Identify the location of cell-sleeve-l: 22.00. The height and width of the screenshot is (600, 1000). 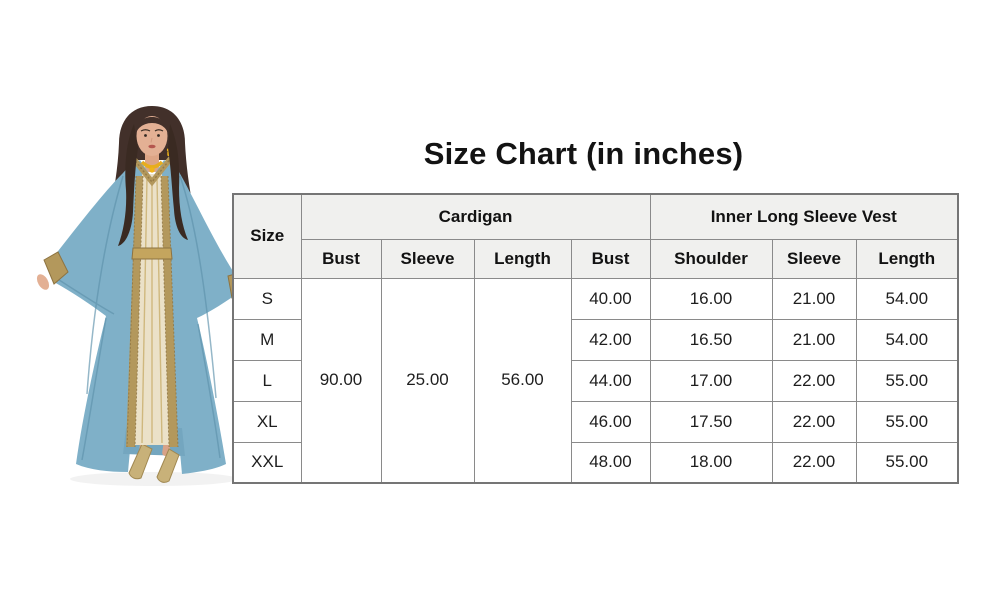
(814, 380).